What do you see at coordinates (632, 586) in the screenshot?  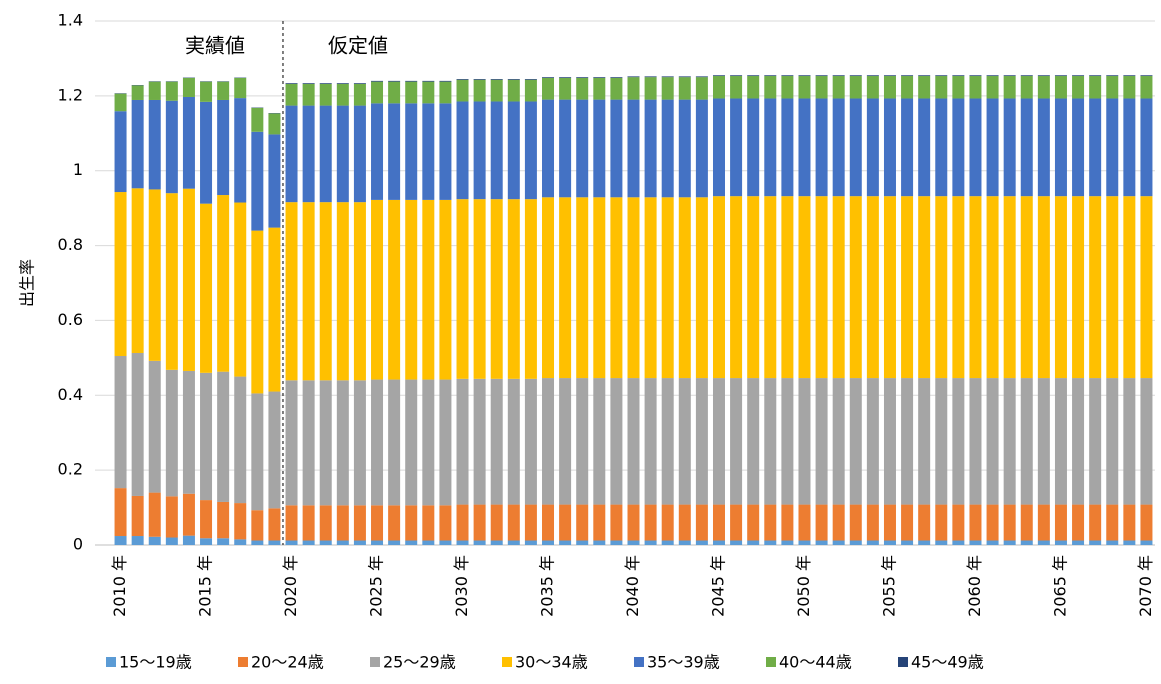 I see `x-tick-label: 2040 年` at bounding box center [632, 586].